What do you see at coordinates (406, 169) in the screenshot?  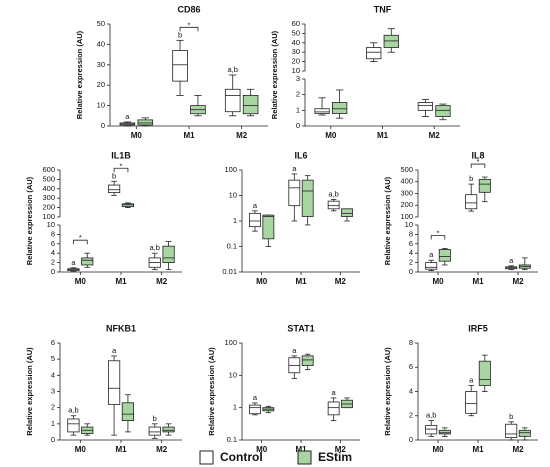 I see `y-tick-label: 500` at bounding box center [406, 169].